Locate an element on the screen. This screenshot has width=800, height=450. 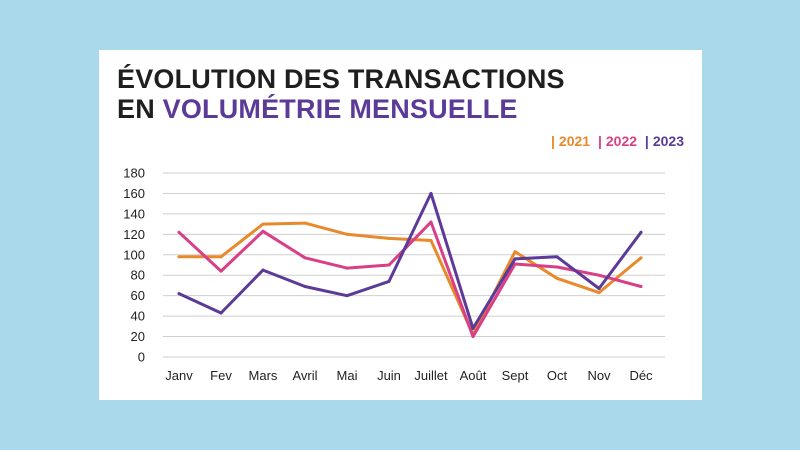
x-tick-label: Nov is located at coordinates (599, 375).